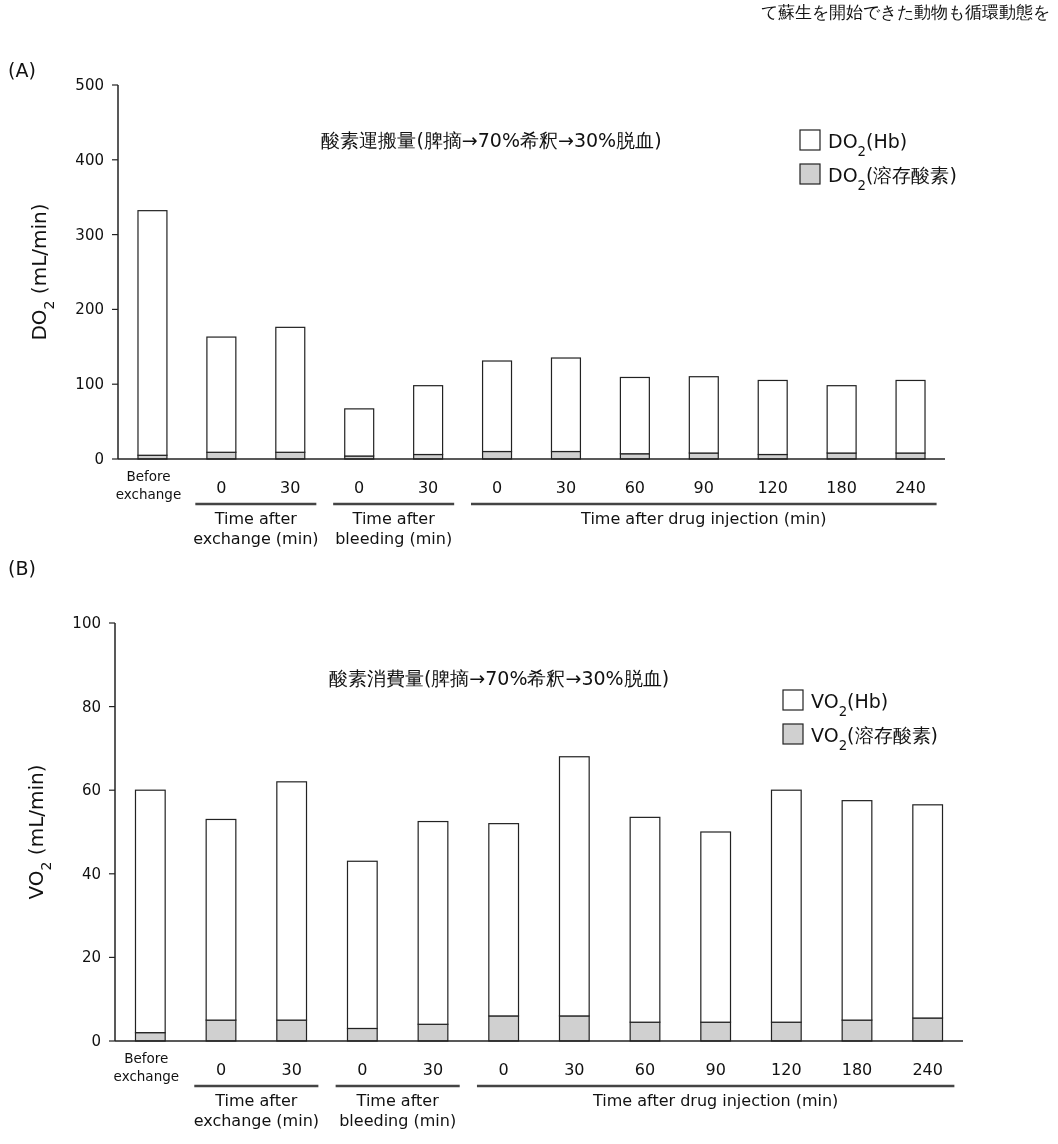 This screenshot has height=1144, width=1058. I want to click on y-tick-label: 300, so click(89, 234).